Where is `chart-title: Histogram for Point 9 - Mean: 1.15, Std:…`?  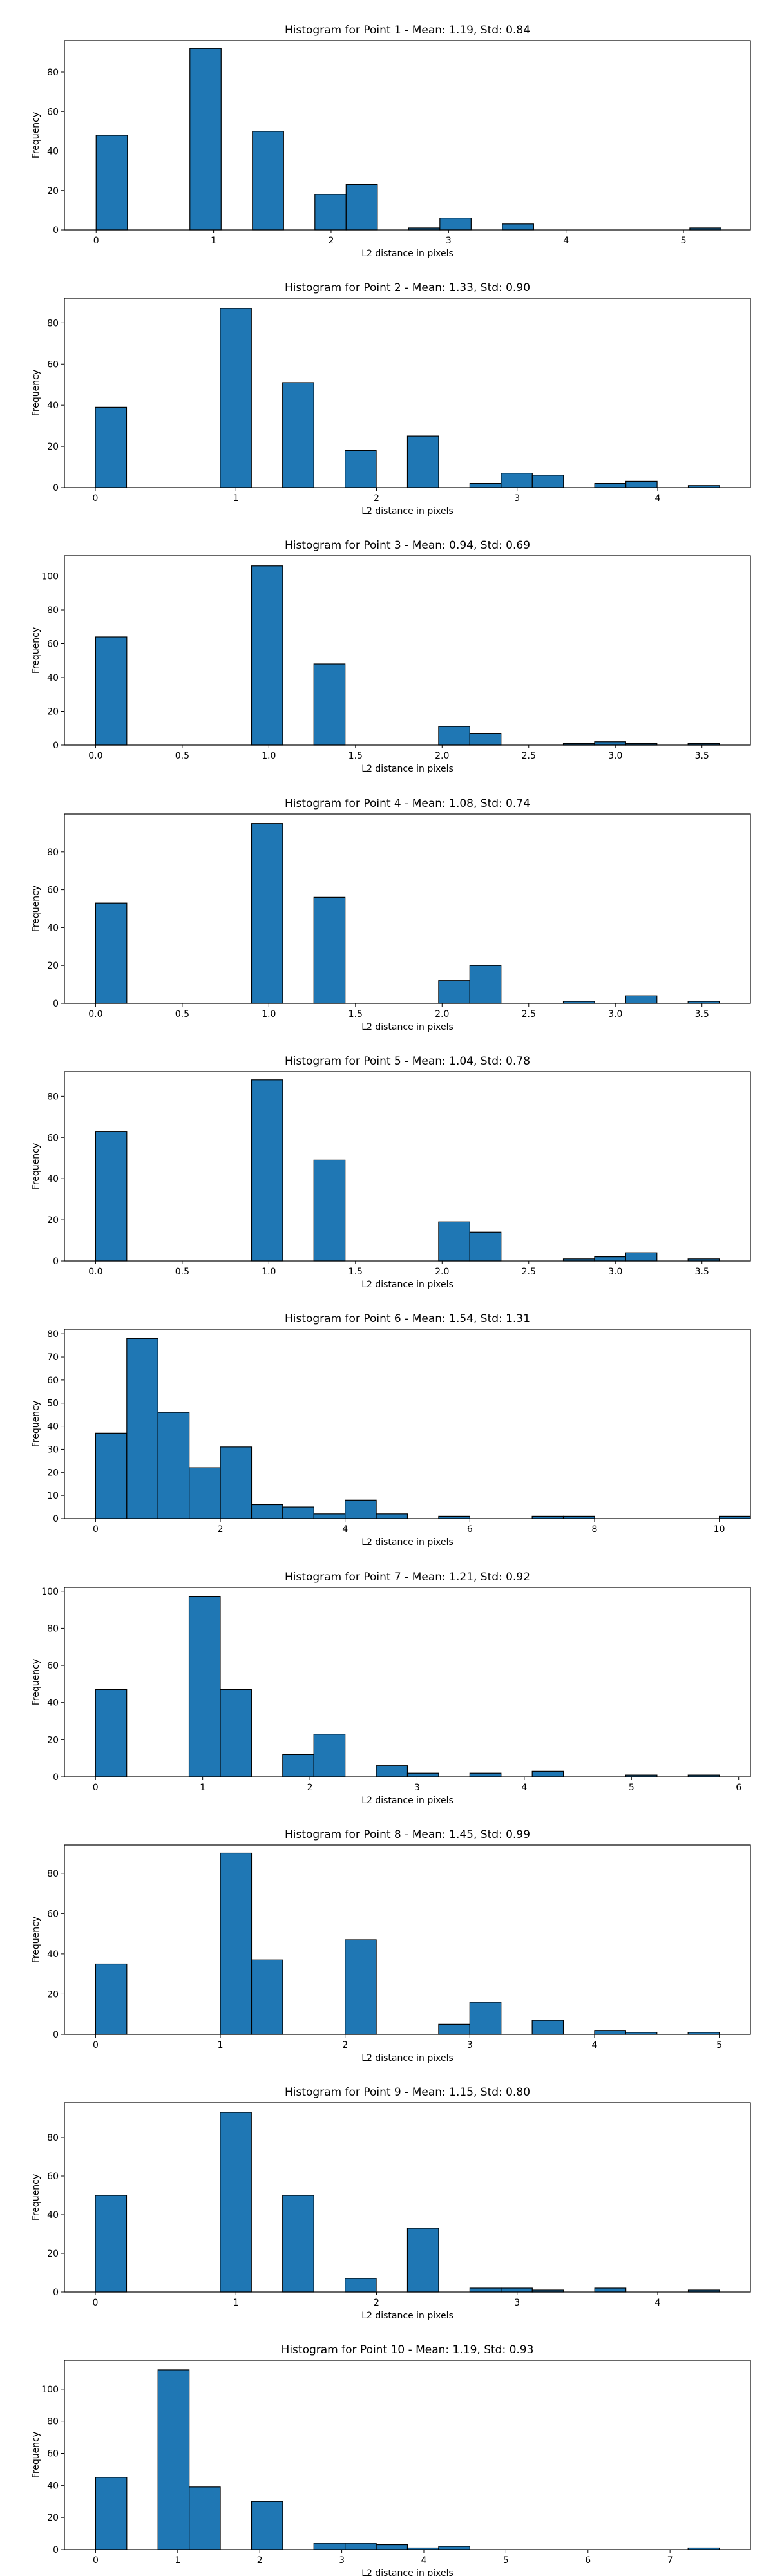 chart-title: Histogram for Point 9 - Mean: 1.15, Std:… is located at coordinates (407, 2092).